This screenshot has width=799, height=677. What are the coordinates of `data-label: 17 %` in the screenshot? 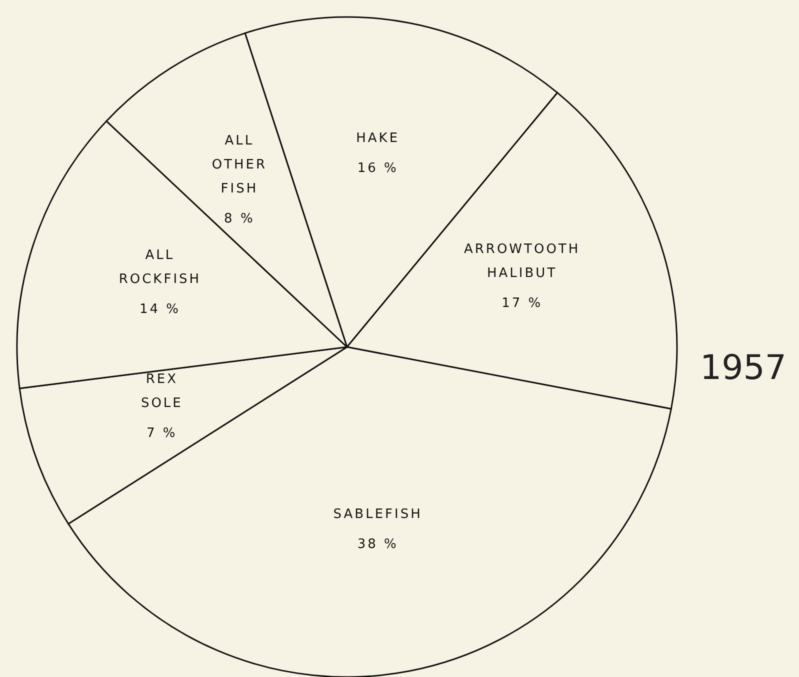 It's located at (522, 304).